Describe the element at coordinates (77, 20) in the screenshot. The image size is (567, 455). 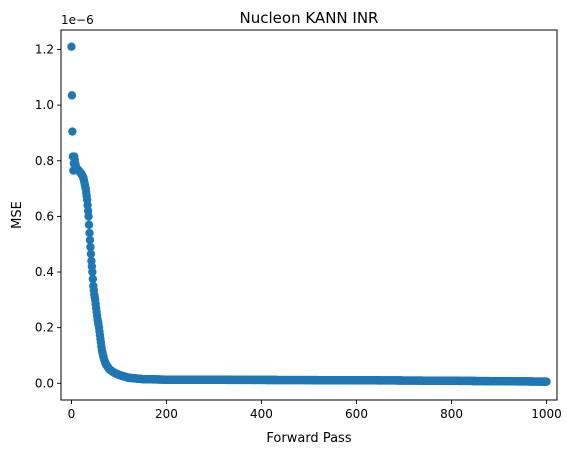
I see `y-axis-offset-text: 1e−6` at that location.